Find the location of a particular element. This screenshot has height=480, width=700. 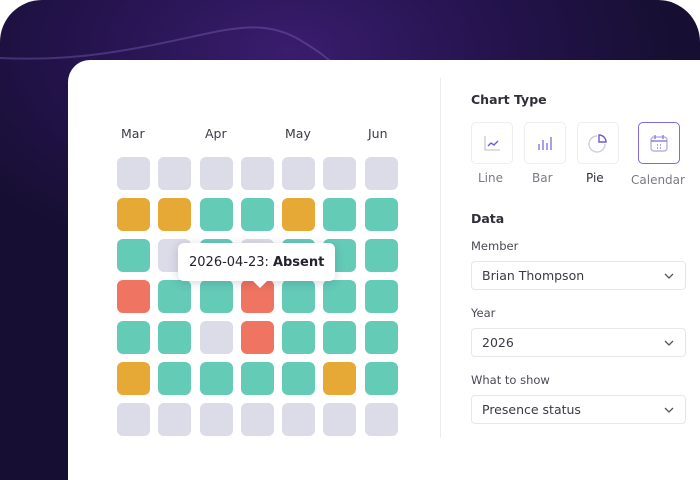

chart-type-pie-button is located at coordinates (598, 143).